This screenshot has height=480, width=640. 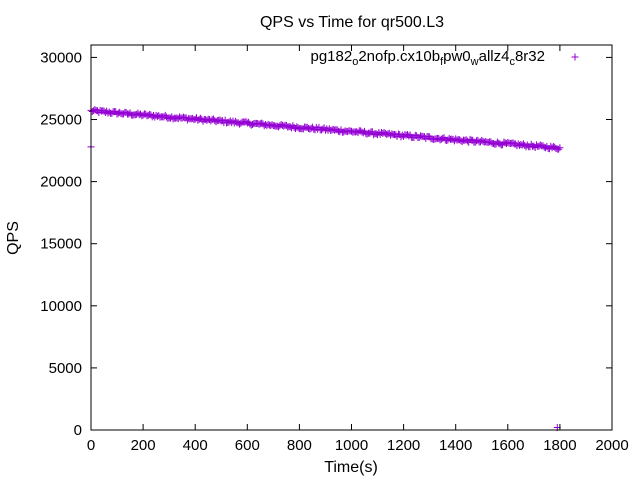 I want to click on legend: pg182o2nofp.cx10bfpw0wallz4c8r32, so click(x=444, y=58).